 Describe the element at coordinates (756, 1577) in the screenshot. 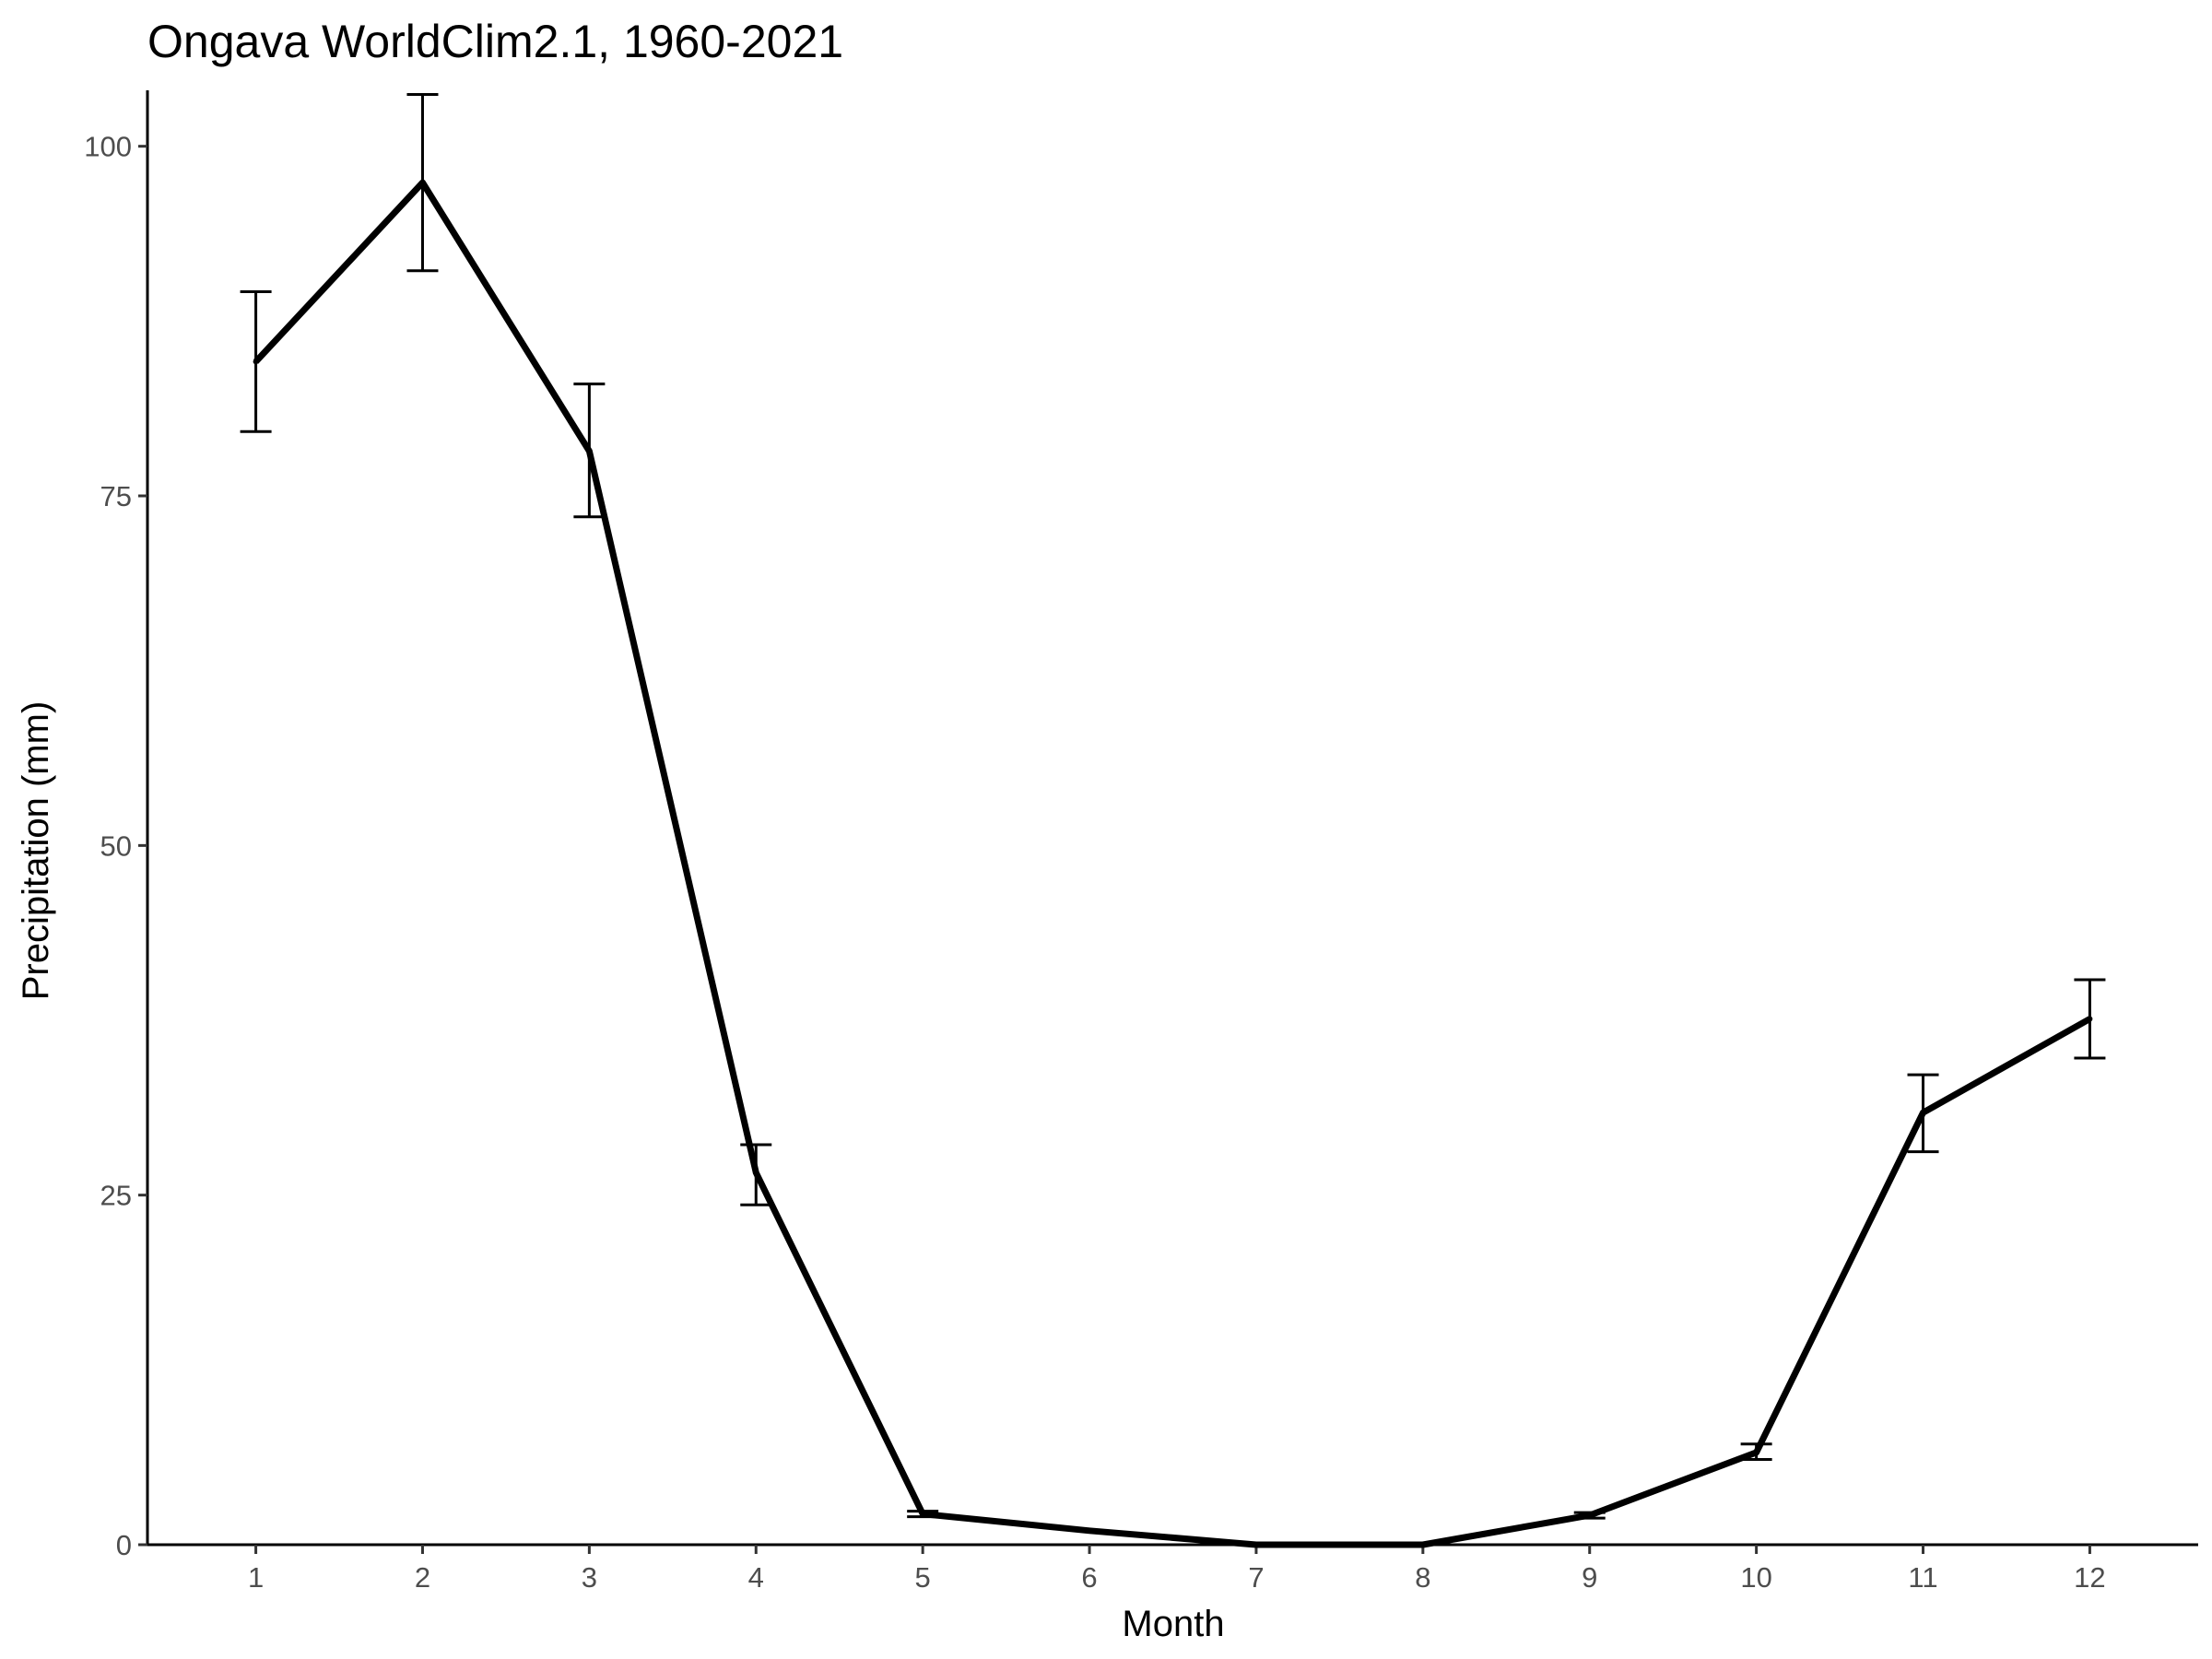

I see `x-tick-label: 4` at that location.